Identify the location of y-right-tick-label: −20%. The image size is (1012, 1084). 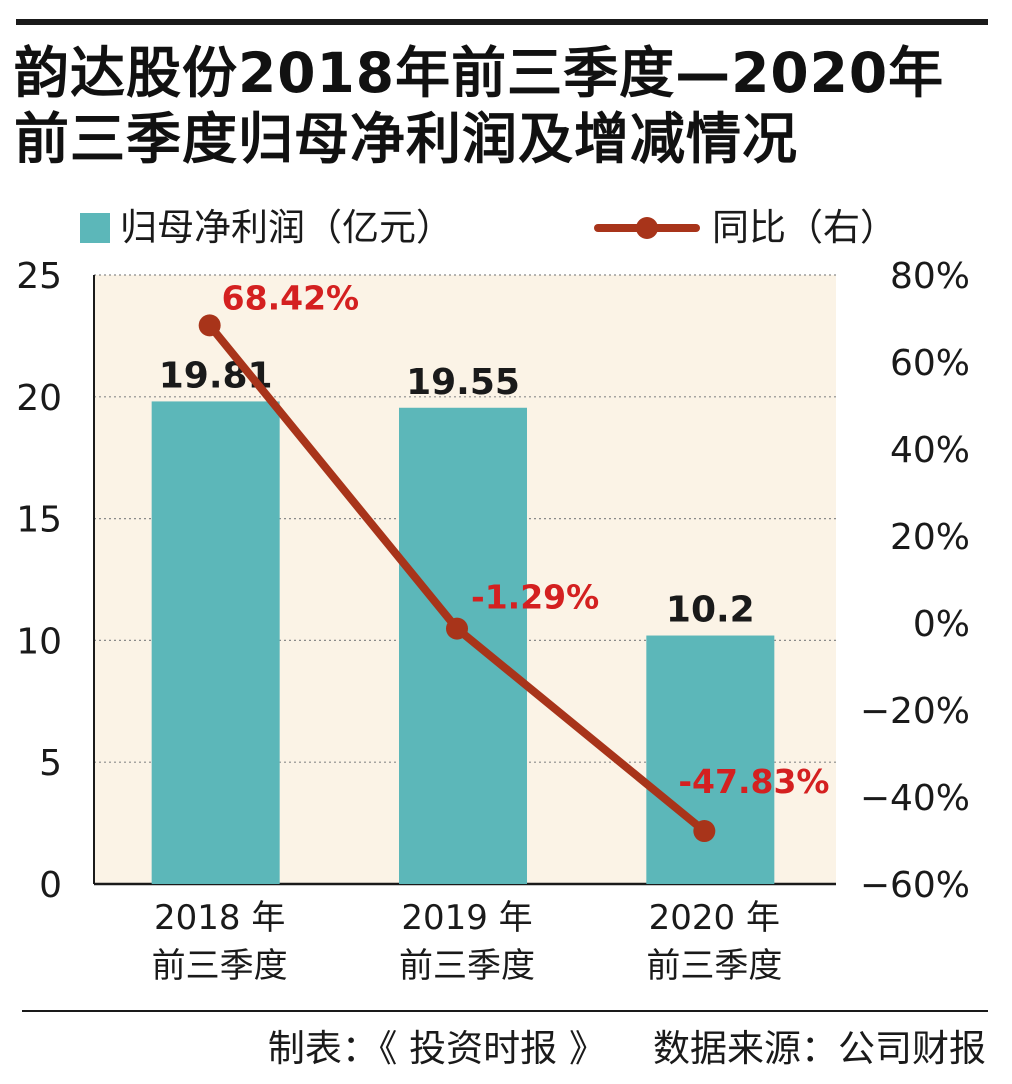
(915, 711).